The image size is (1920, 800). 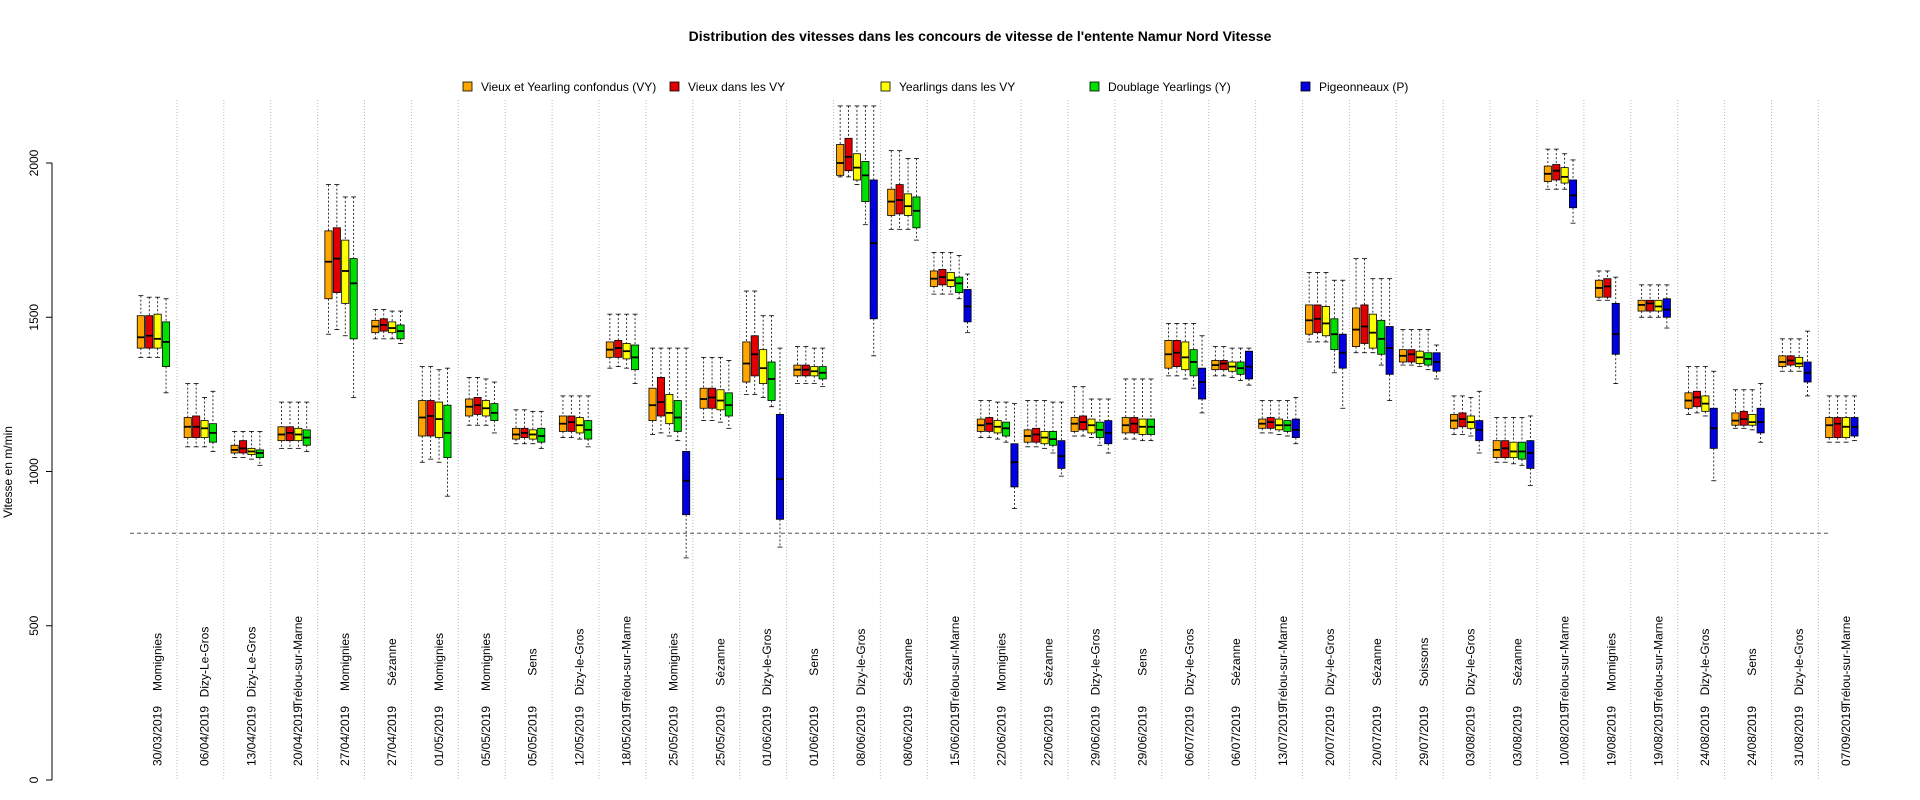 I want to click on race-place-label: Soissons, so click(x=1424, y=662).